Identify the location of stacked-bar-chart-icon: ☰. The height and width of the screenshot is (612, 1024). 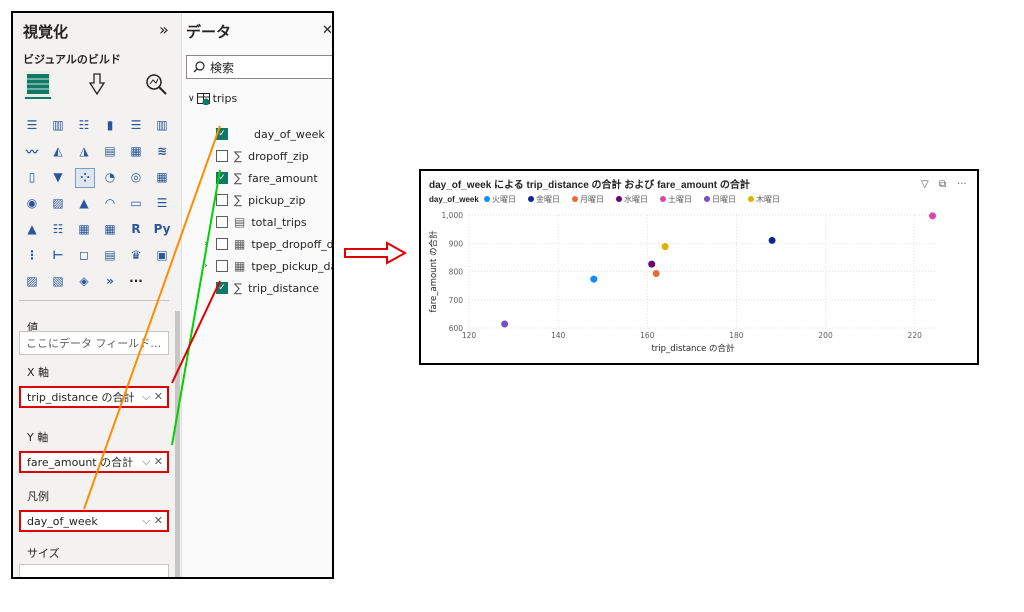
(32, 125).